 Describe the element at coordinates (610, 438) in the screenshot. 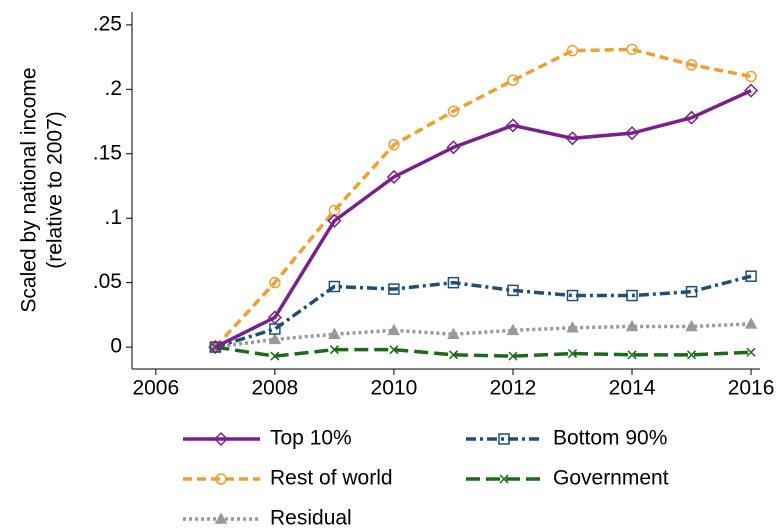

I see `legend-label: Bottom 90%` at that location.